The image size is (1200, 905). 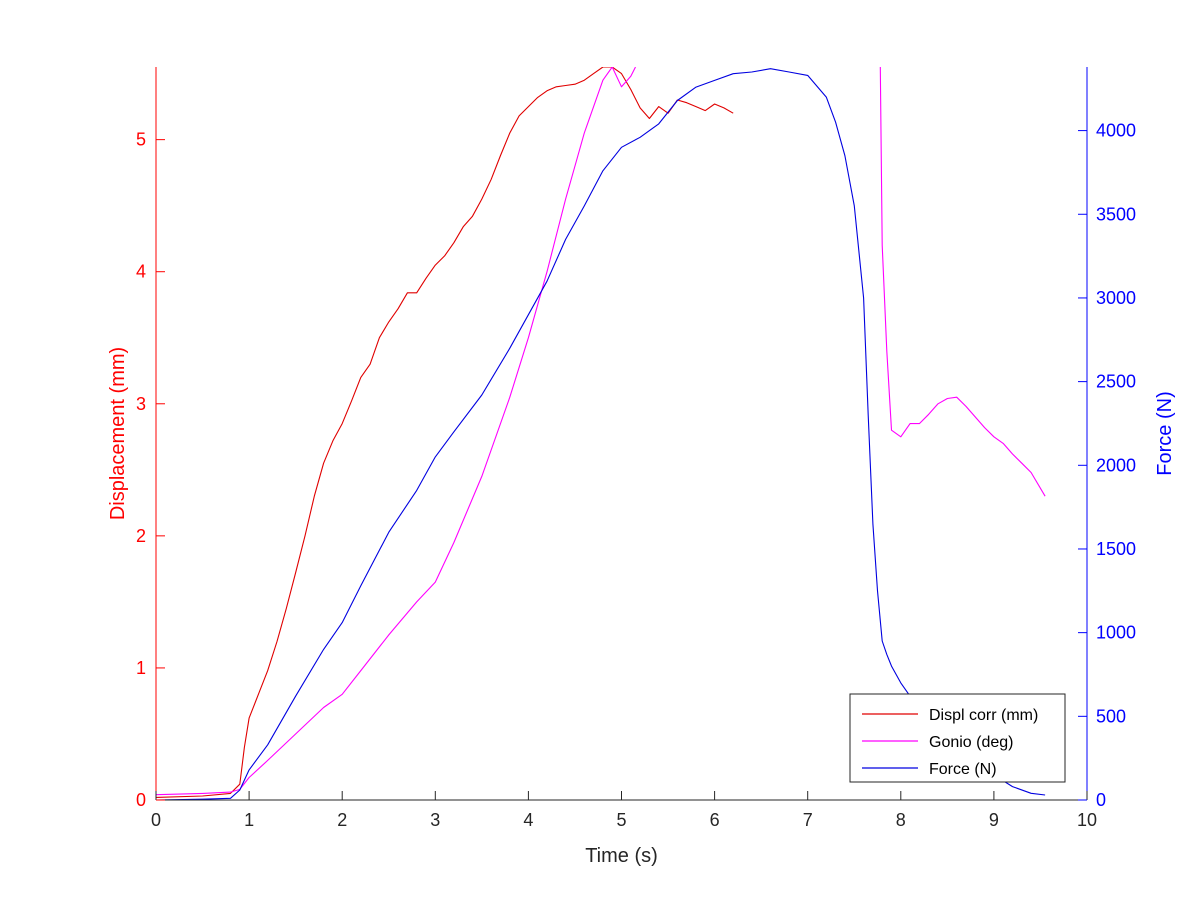 What do you see at coordinates (528, 820) in the screenshot?
I see `x-tick-label: 4` at bounding box center [528, 820].